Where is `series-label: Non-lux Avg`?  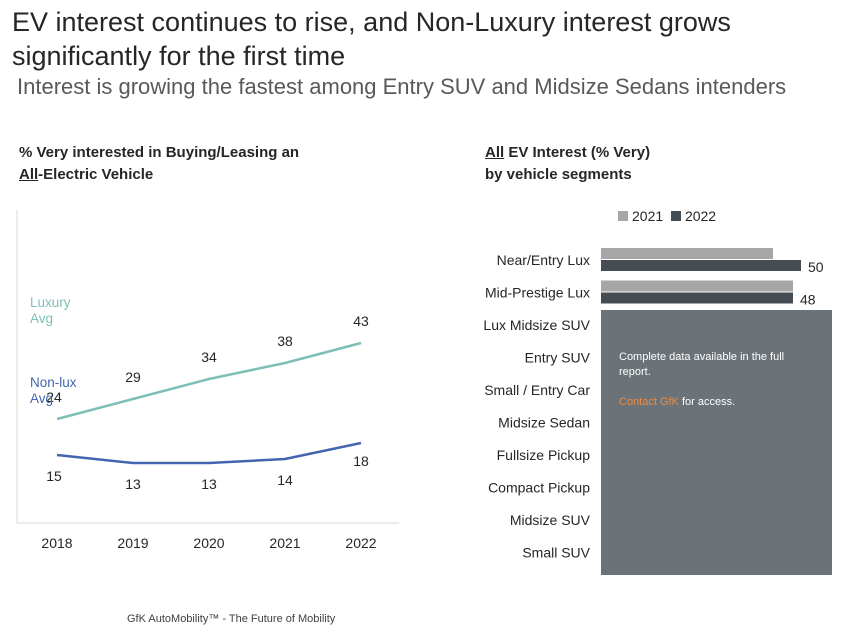 series-label: Non-lux Avg is located at coordinates (53, 390).